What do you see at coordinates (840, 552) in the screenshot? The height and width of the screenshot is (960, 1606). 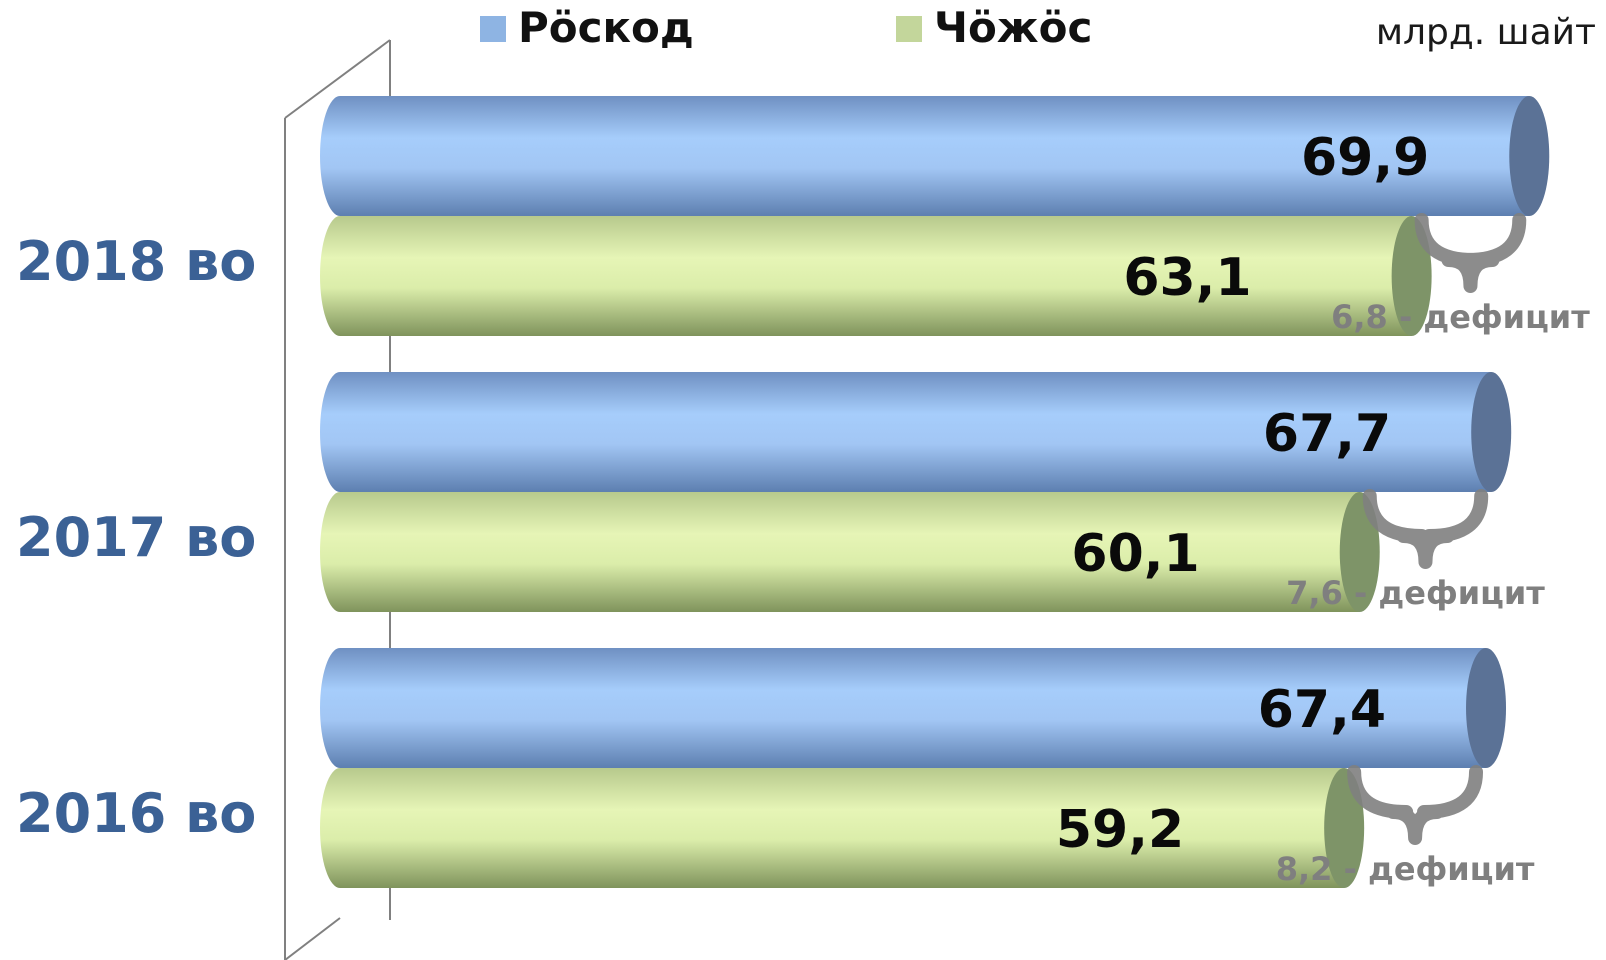 I see `bar-income-1-body` at bounding box center [840, 552].